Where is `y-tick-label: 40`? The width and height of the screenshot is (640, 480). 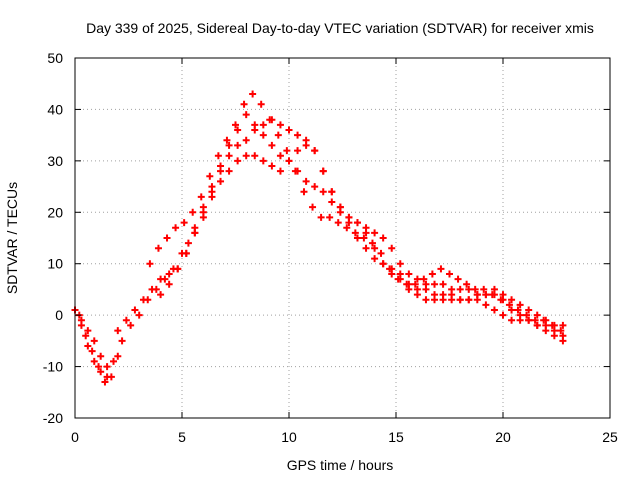
y-tick-label: 40 is located at coordinates (55, 109).